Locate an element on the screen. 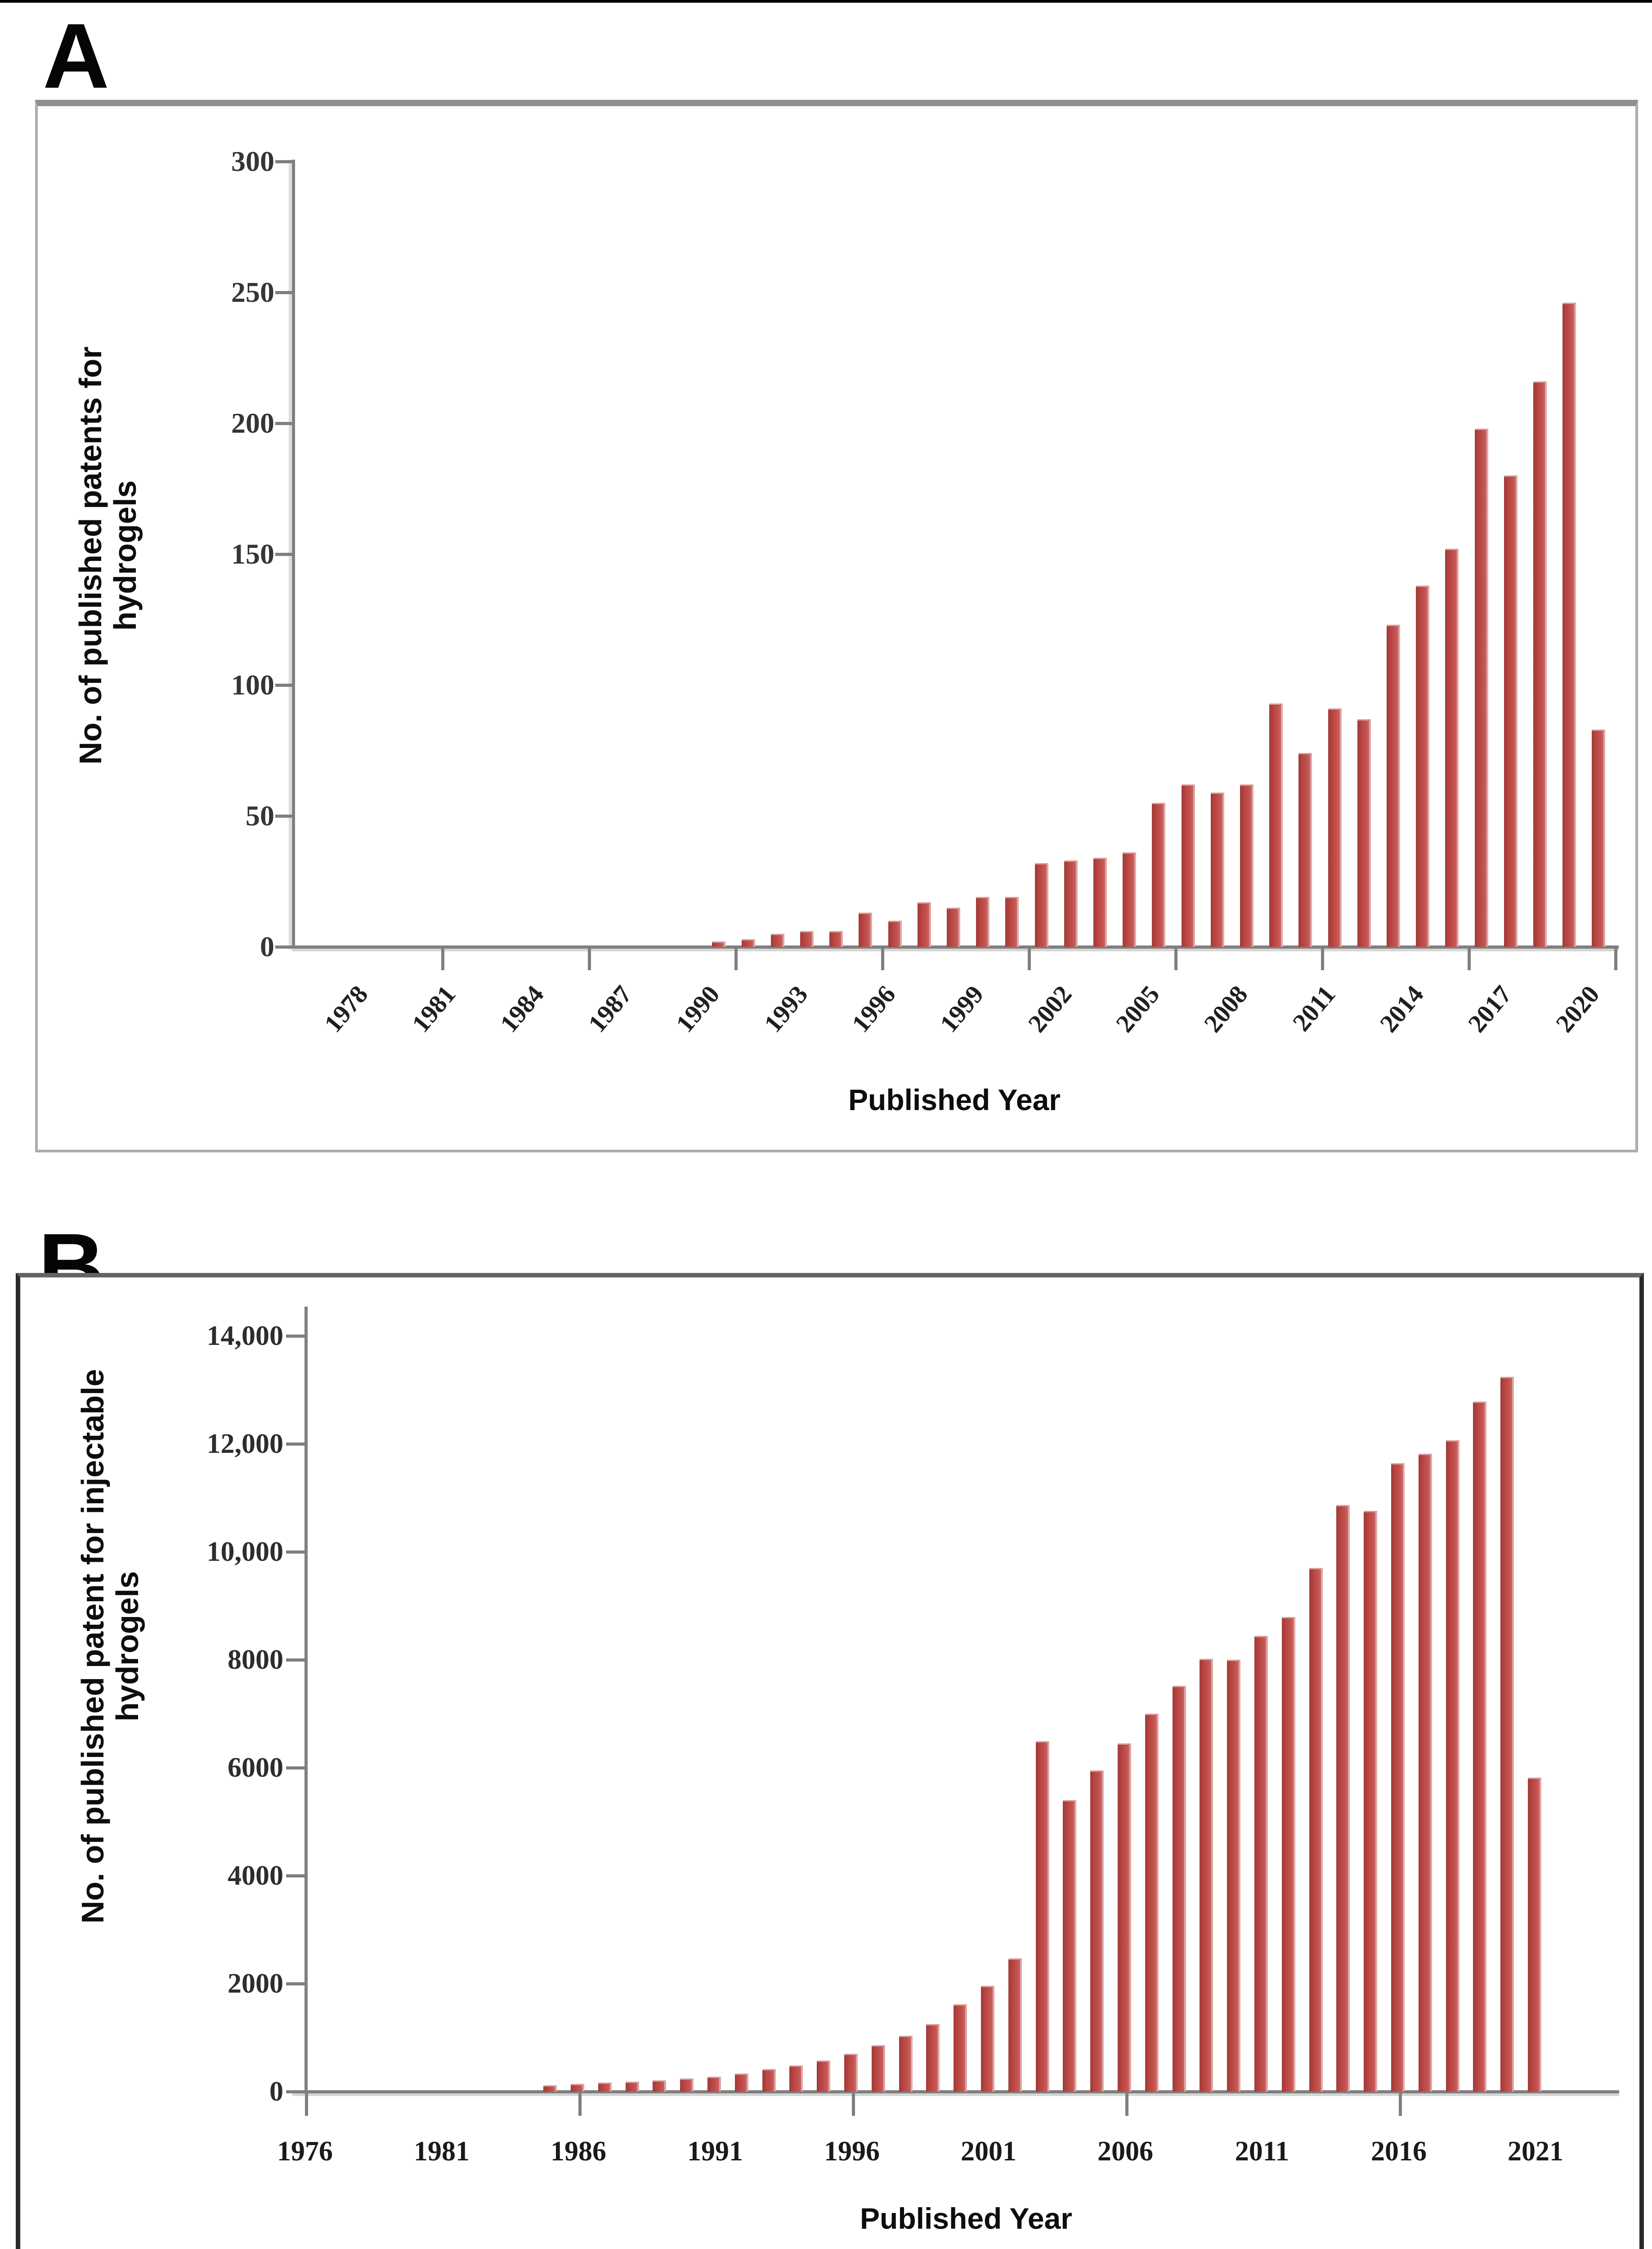  bar-2016 is located at coordinates (1398, 1777).